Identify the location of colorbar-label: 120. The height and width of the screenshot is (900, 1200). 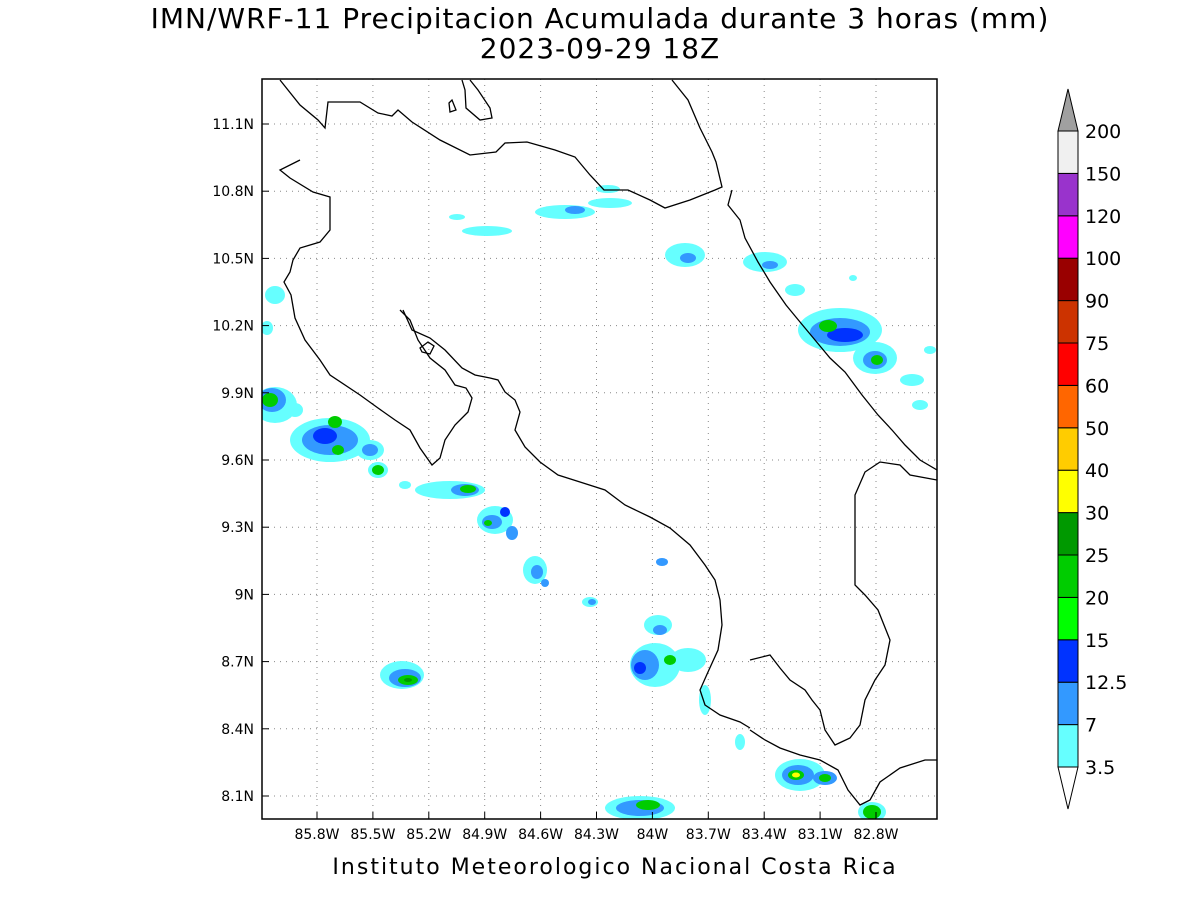
(1103, 217).